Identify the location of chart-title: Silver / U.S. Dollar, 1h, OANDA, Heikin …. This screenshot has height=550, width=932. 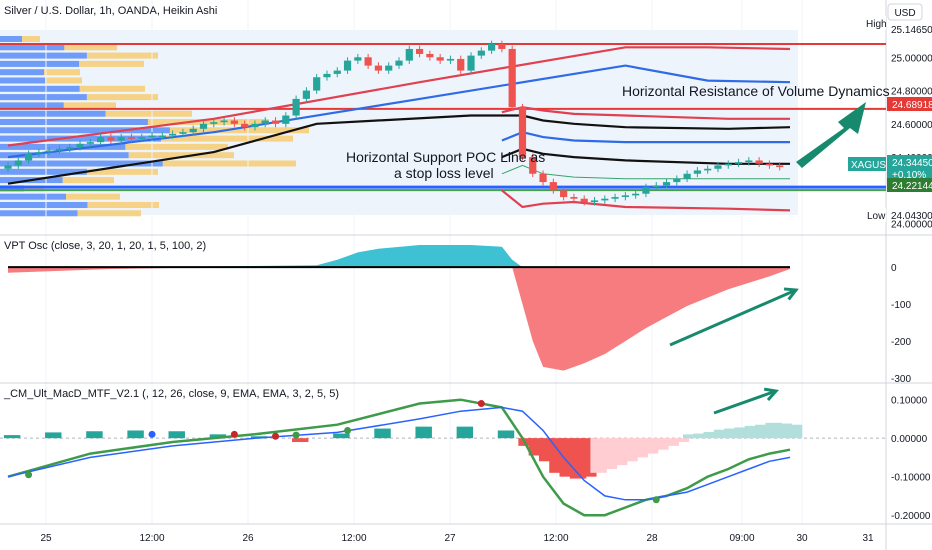
(110, 11).